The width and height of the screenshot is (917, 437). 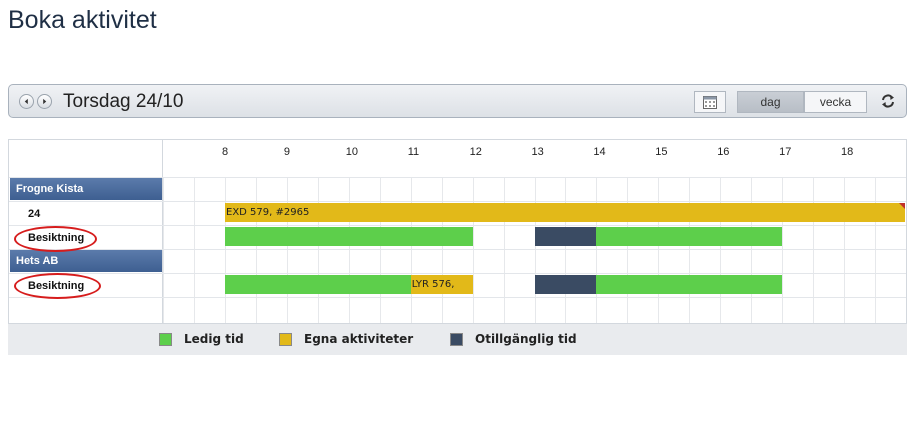 I want to click on refresh-icon, so click(x=888, y=101).